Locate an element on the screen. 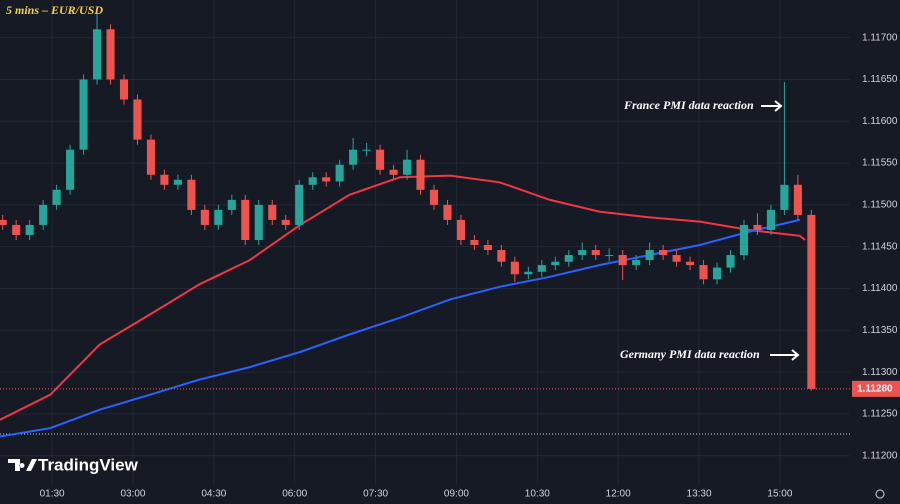  y-tick-label: 1.11650 is located at coordinates (880, 79).